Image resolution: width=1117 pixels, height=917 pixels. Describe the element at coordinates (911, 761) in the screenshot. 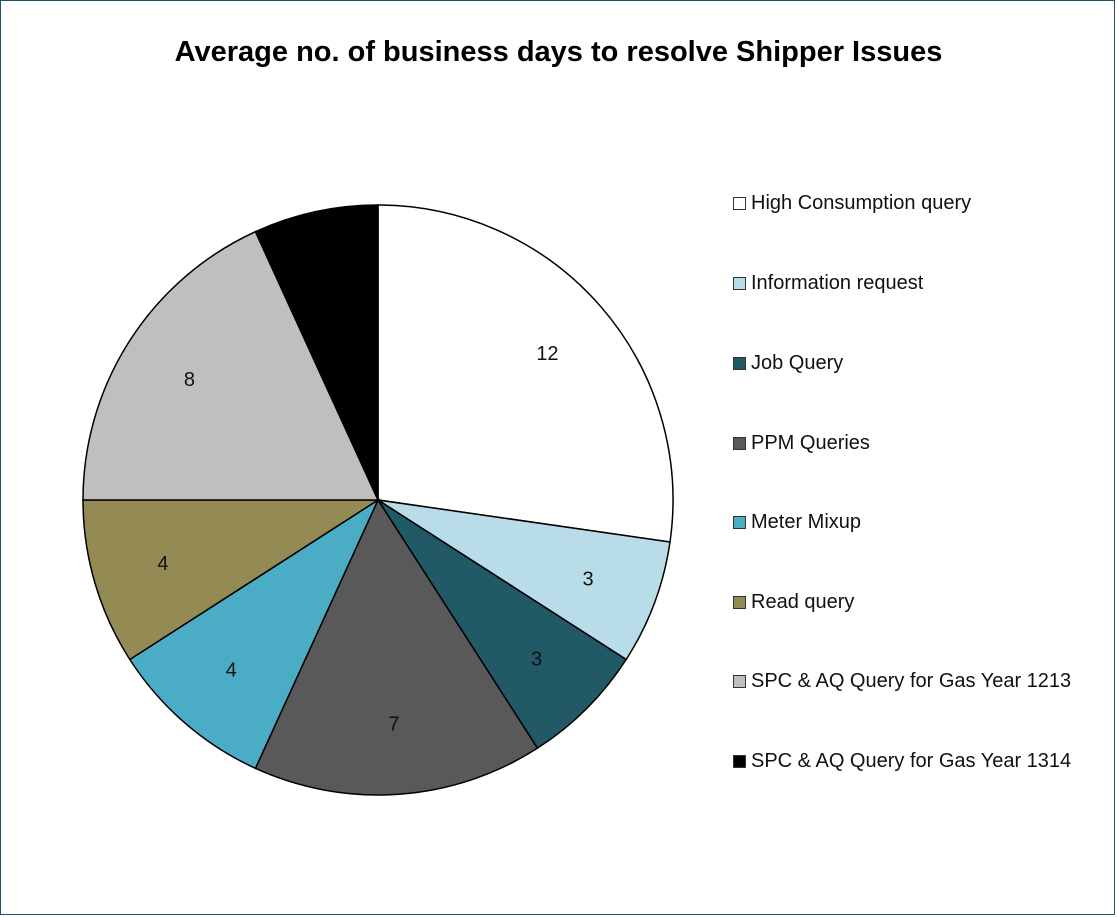

I see `legend-label-8: SPC & AQ Query for Gas Year 1314` at that location.